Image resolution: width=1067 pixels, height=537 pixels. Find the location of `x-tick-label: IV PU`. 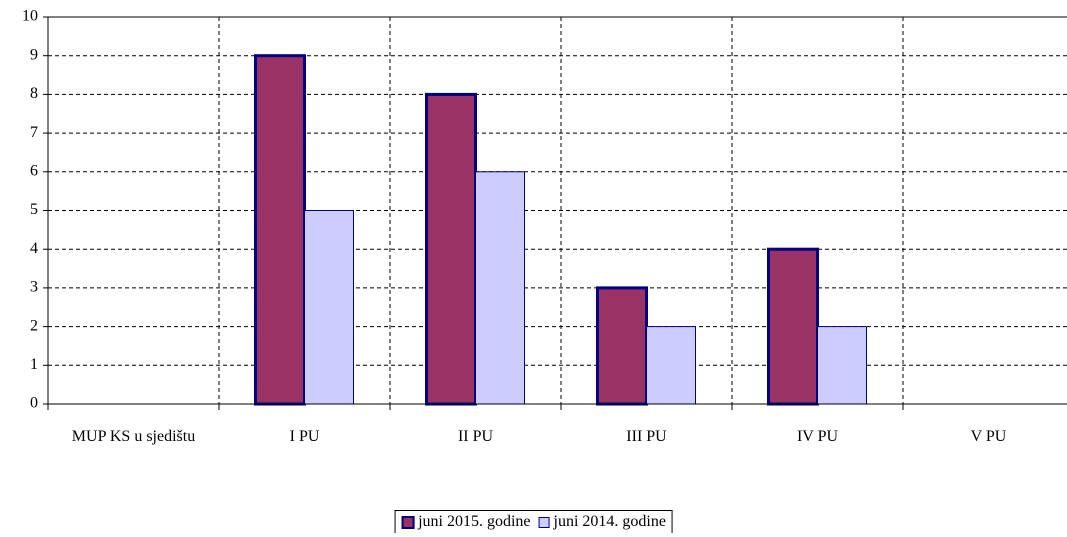

x-tick-label: IV PU is located at coordinates (817, 436).